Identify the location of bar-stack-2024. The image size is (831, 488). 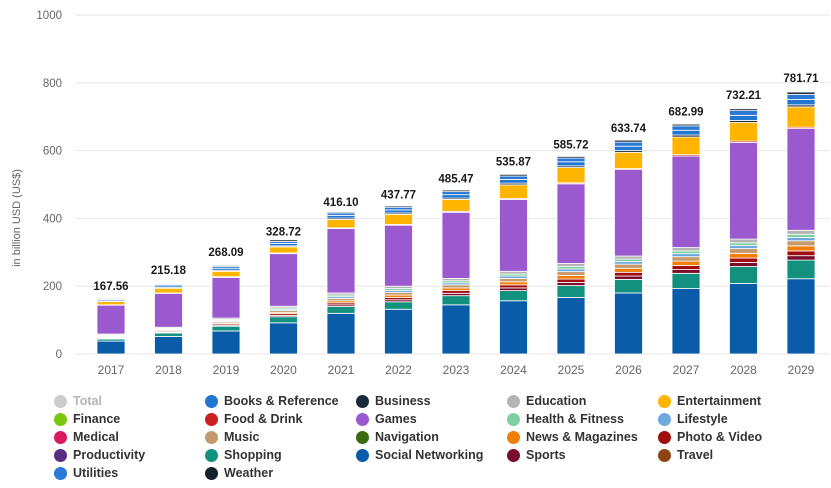
(513, 264).